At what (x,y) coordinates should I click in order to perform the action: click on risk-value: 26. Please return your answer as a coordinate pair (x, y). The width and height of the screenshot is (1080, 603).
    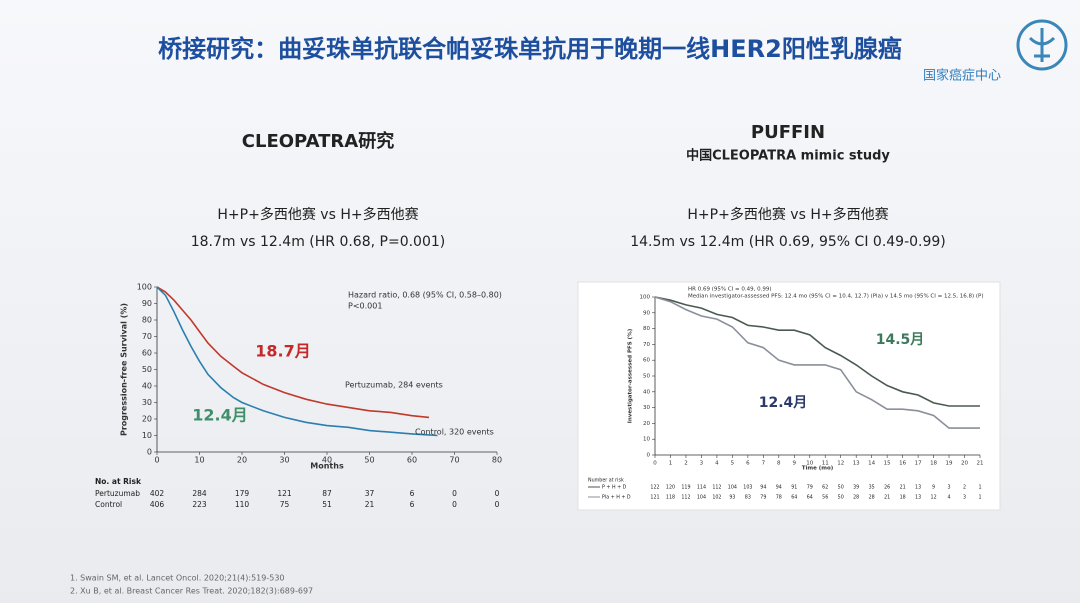
    Looking at the image, I should click on (887, 488).